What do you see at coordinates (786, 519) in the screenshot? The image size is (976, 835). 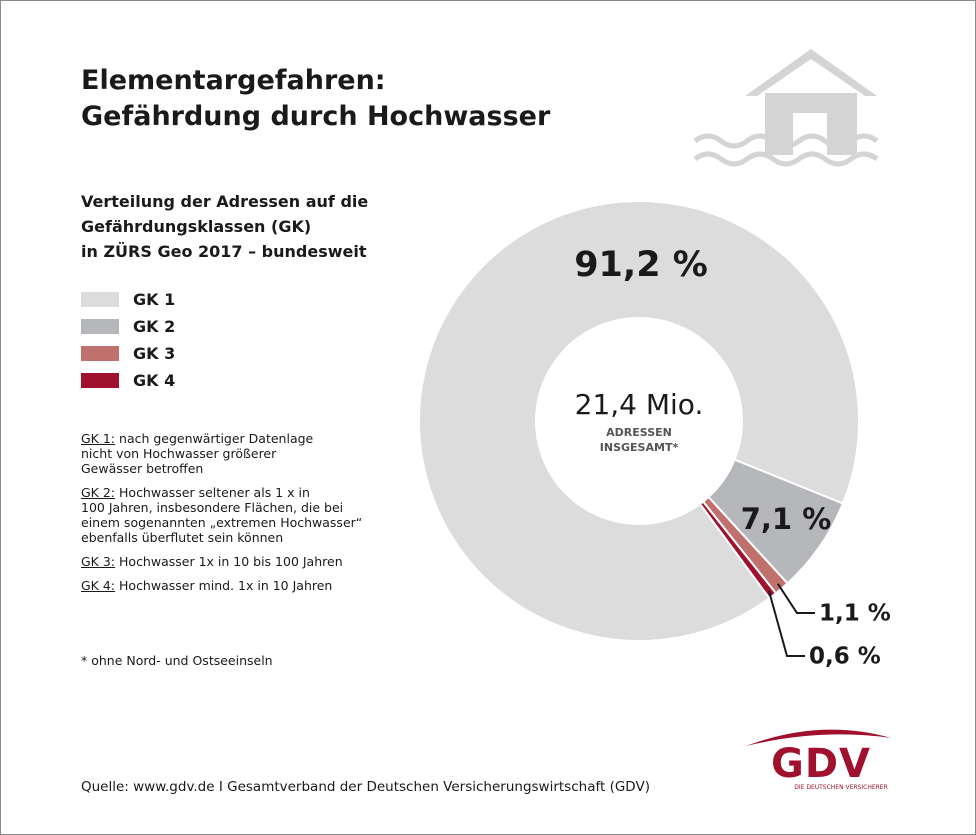 I see `data-label: 7,1 %` at bounding box center [786, 519].